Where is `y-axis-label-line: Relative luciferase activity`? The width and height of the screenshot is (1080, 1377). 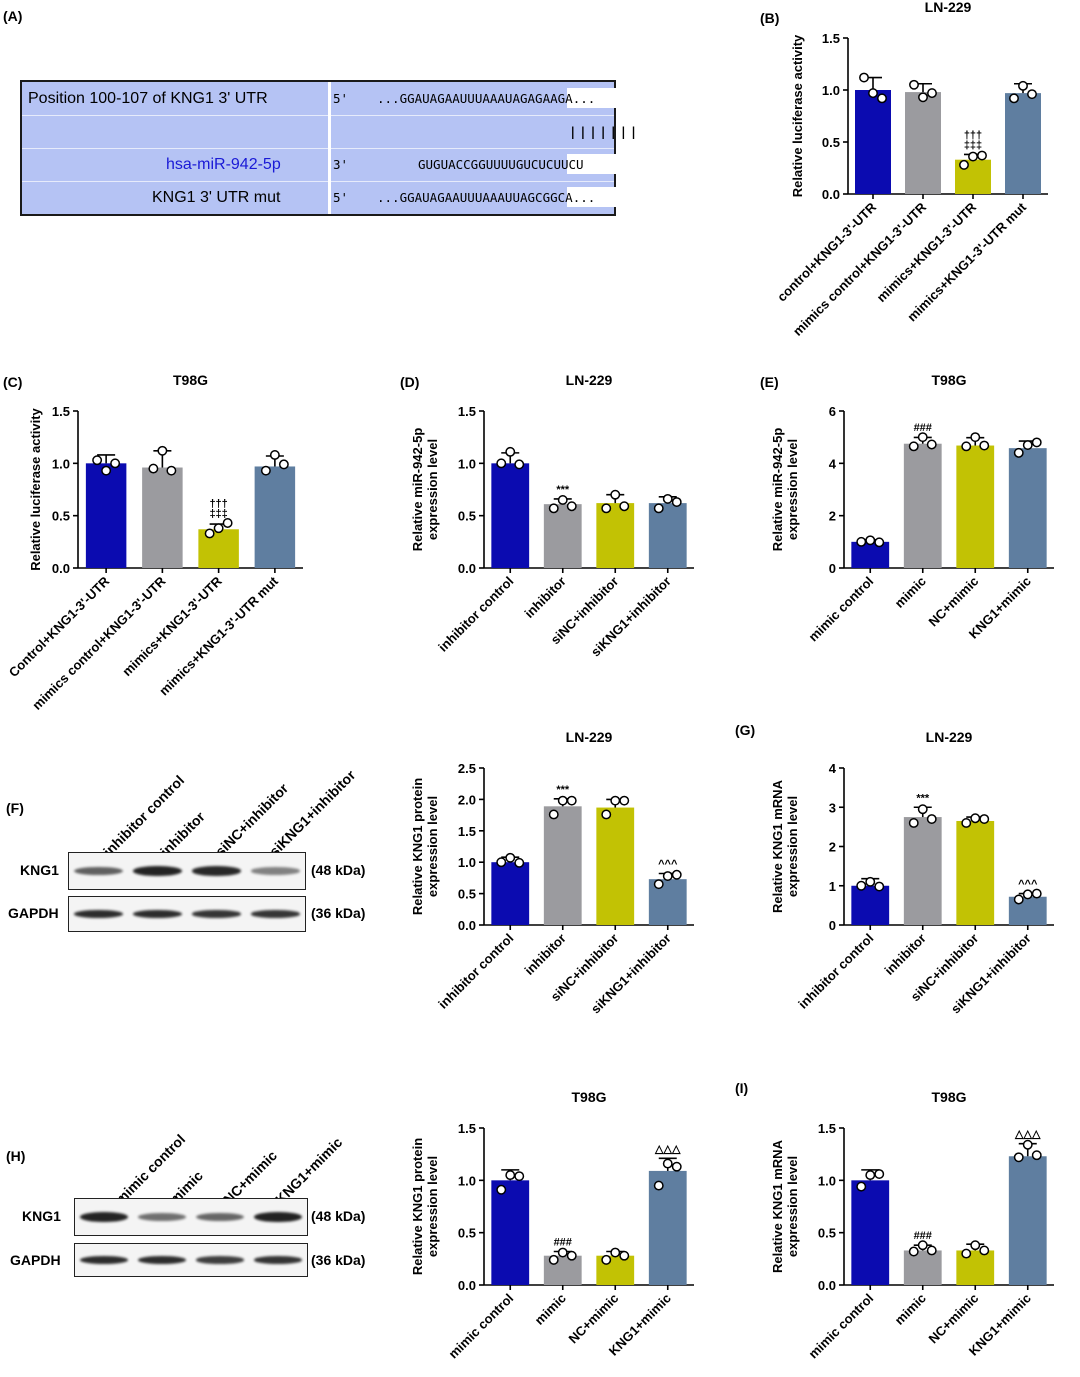
y-axis-label-line: Relative luciferase activity is located at coordinates (797, 115).